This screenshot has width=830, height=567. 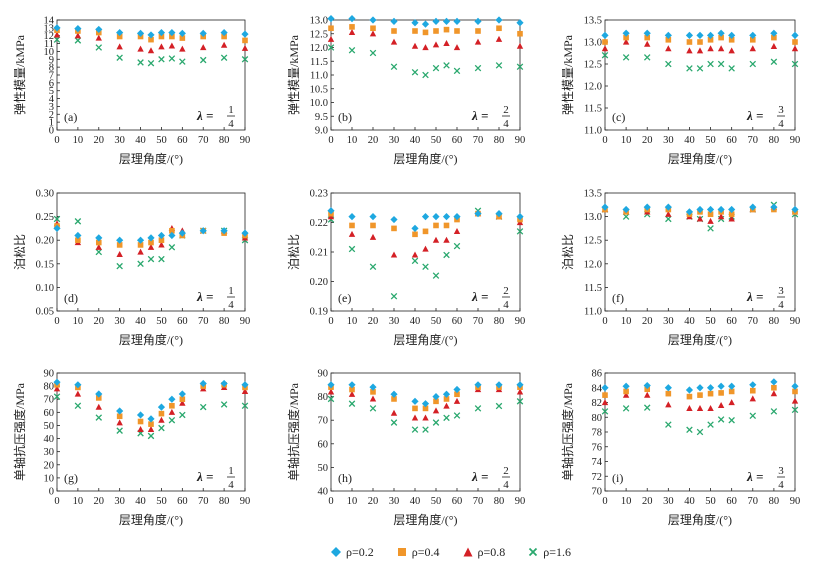 What do you see at coordinates (344, 298) in the screenshot?
I see `panel-label: (e)` at bounding box center [344, 298].